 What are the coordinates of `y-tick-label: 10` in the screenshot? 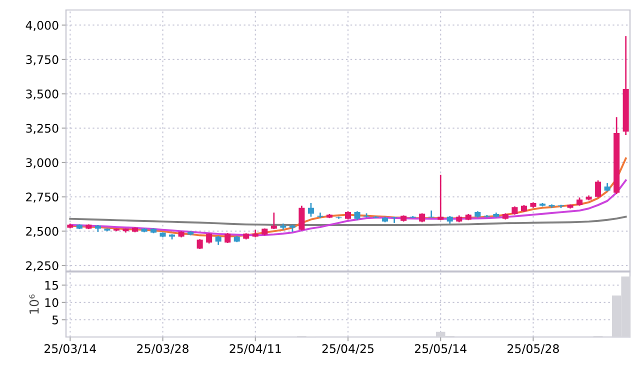 It's located at (51, 303).